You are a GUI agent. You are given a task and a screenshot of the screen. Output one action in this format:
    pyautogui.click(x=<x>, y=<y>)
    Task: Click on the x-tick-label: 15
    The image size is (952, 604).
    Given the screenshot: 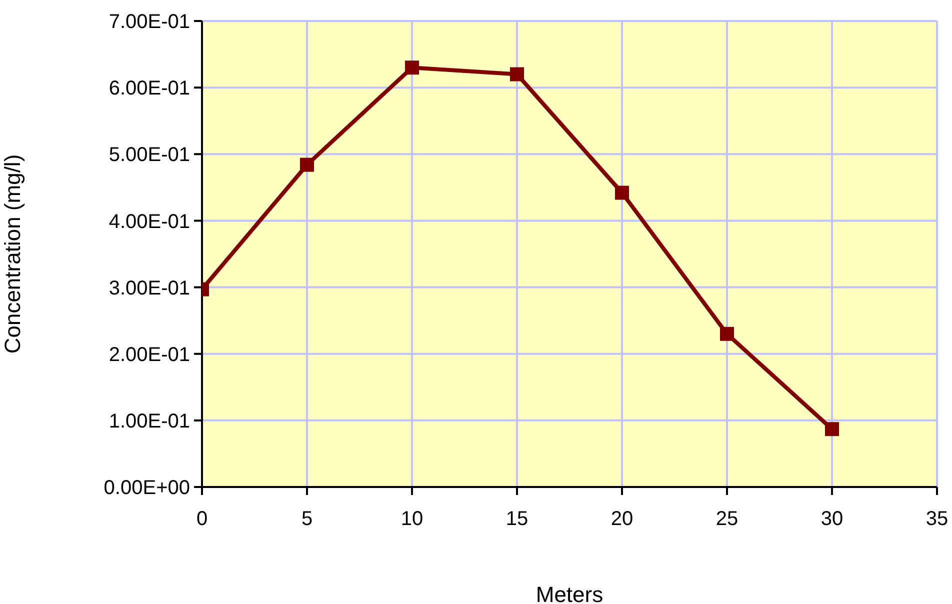 What is the action you would take?
    pyautogui.click(x=517, y=519)
    